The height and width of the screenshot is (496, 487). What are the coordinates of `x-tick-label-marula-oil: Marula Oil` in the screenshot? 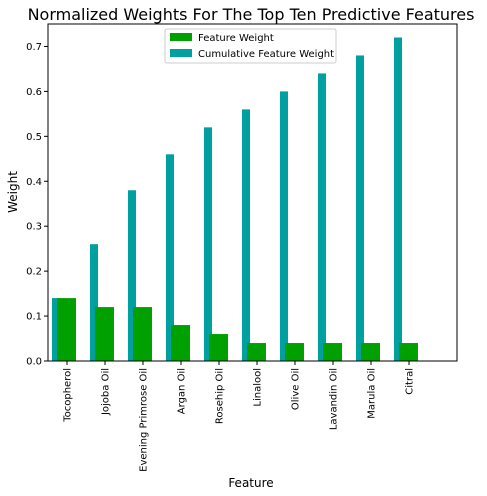 It's located at (372, 393).